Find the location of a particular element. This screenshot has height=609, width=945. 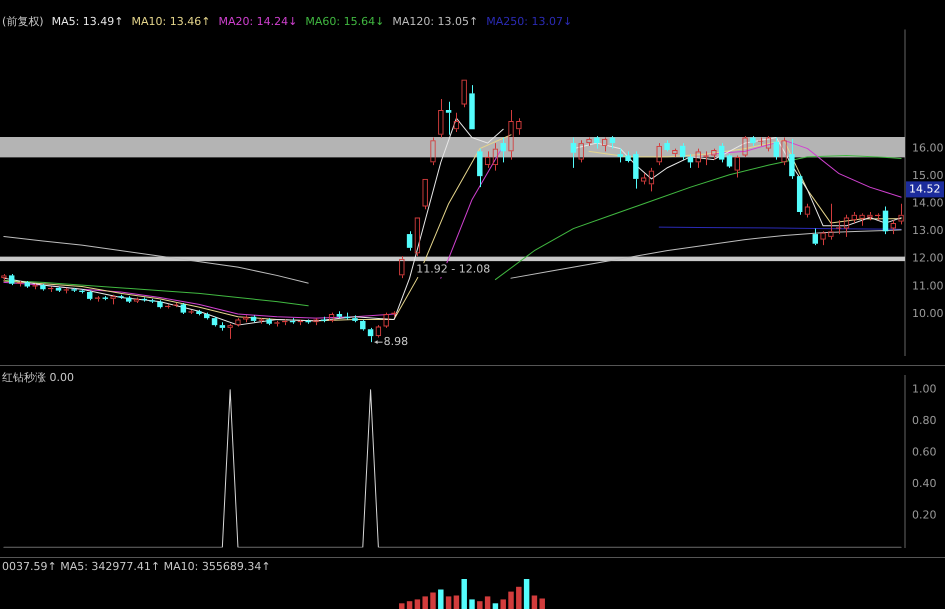

y-tick-label: 0.80 is located at coordinates (924, 421).